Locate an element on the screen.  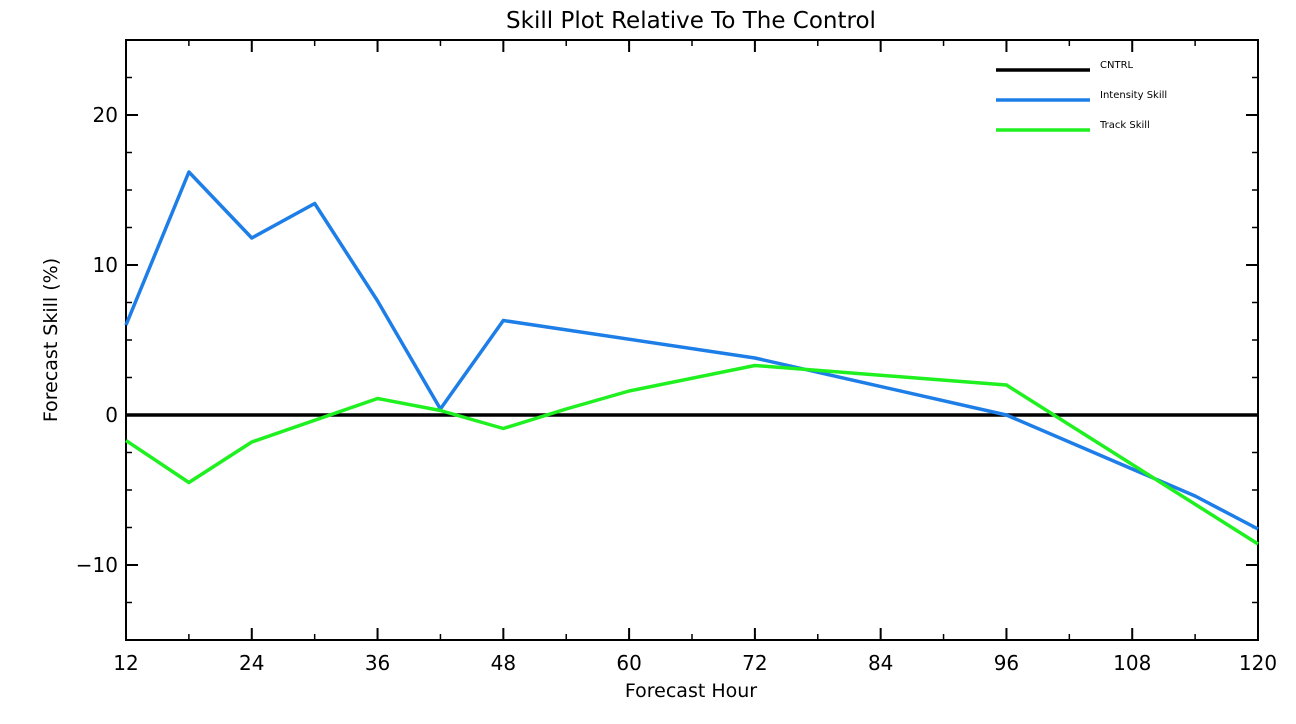
y-tick-labels: −10 0 10 20 is located at coordinates (97, 340).